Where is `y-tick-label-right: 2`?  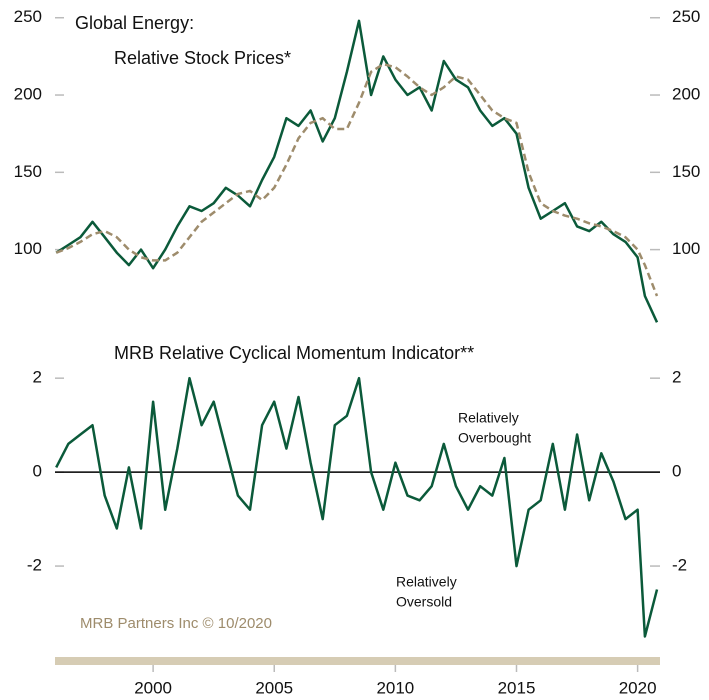 y-tick-label-right: 2 is located at coordinates (676, 377).